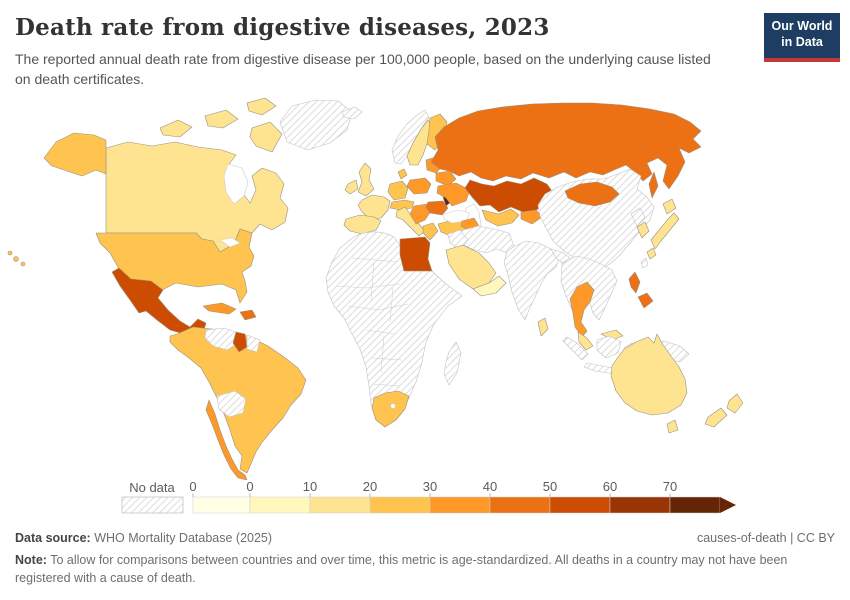 This screenshot has width=850, height=600. What do you see at coordinates (366, 179) in the screenshot?
I see `country-united-kingdom` at bounding box center [366, 179].